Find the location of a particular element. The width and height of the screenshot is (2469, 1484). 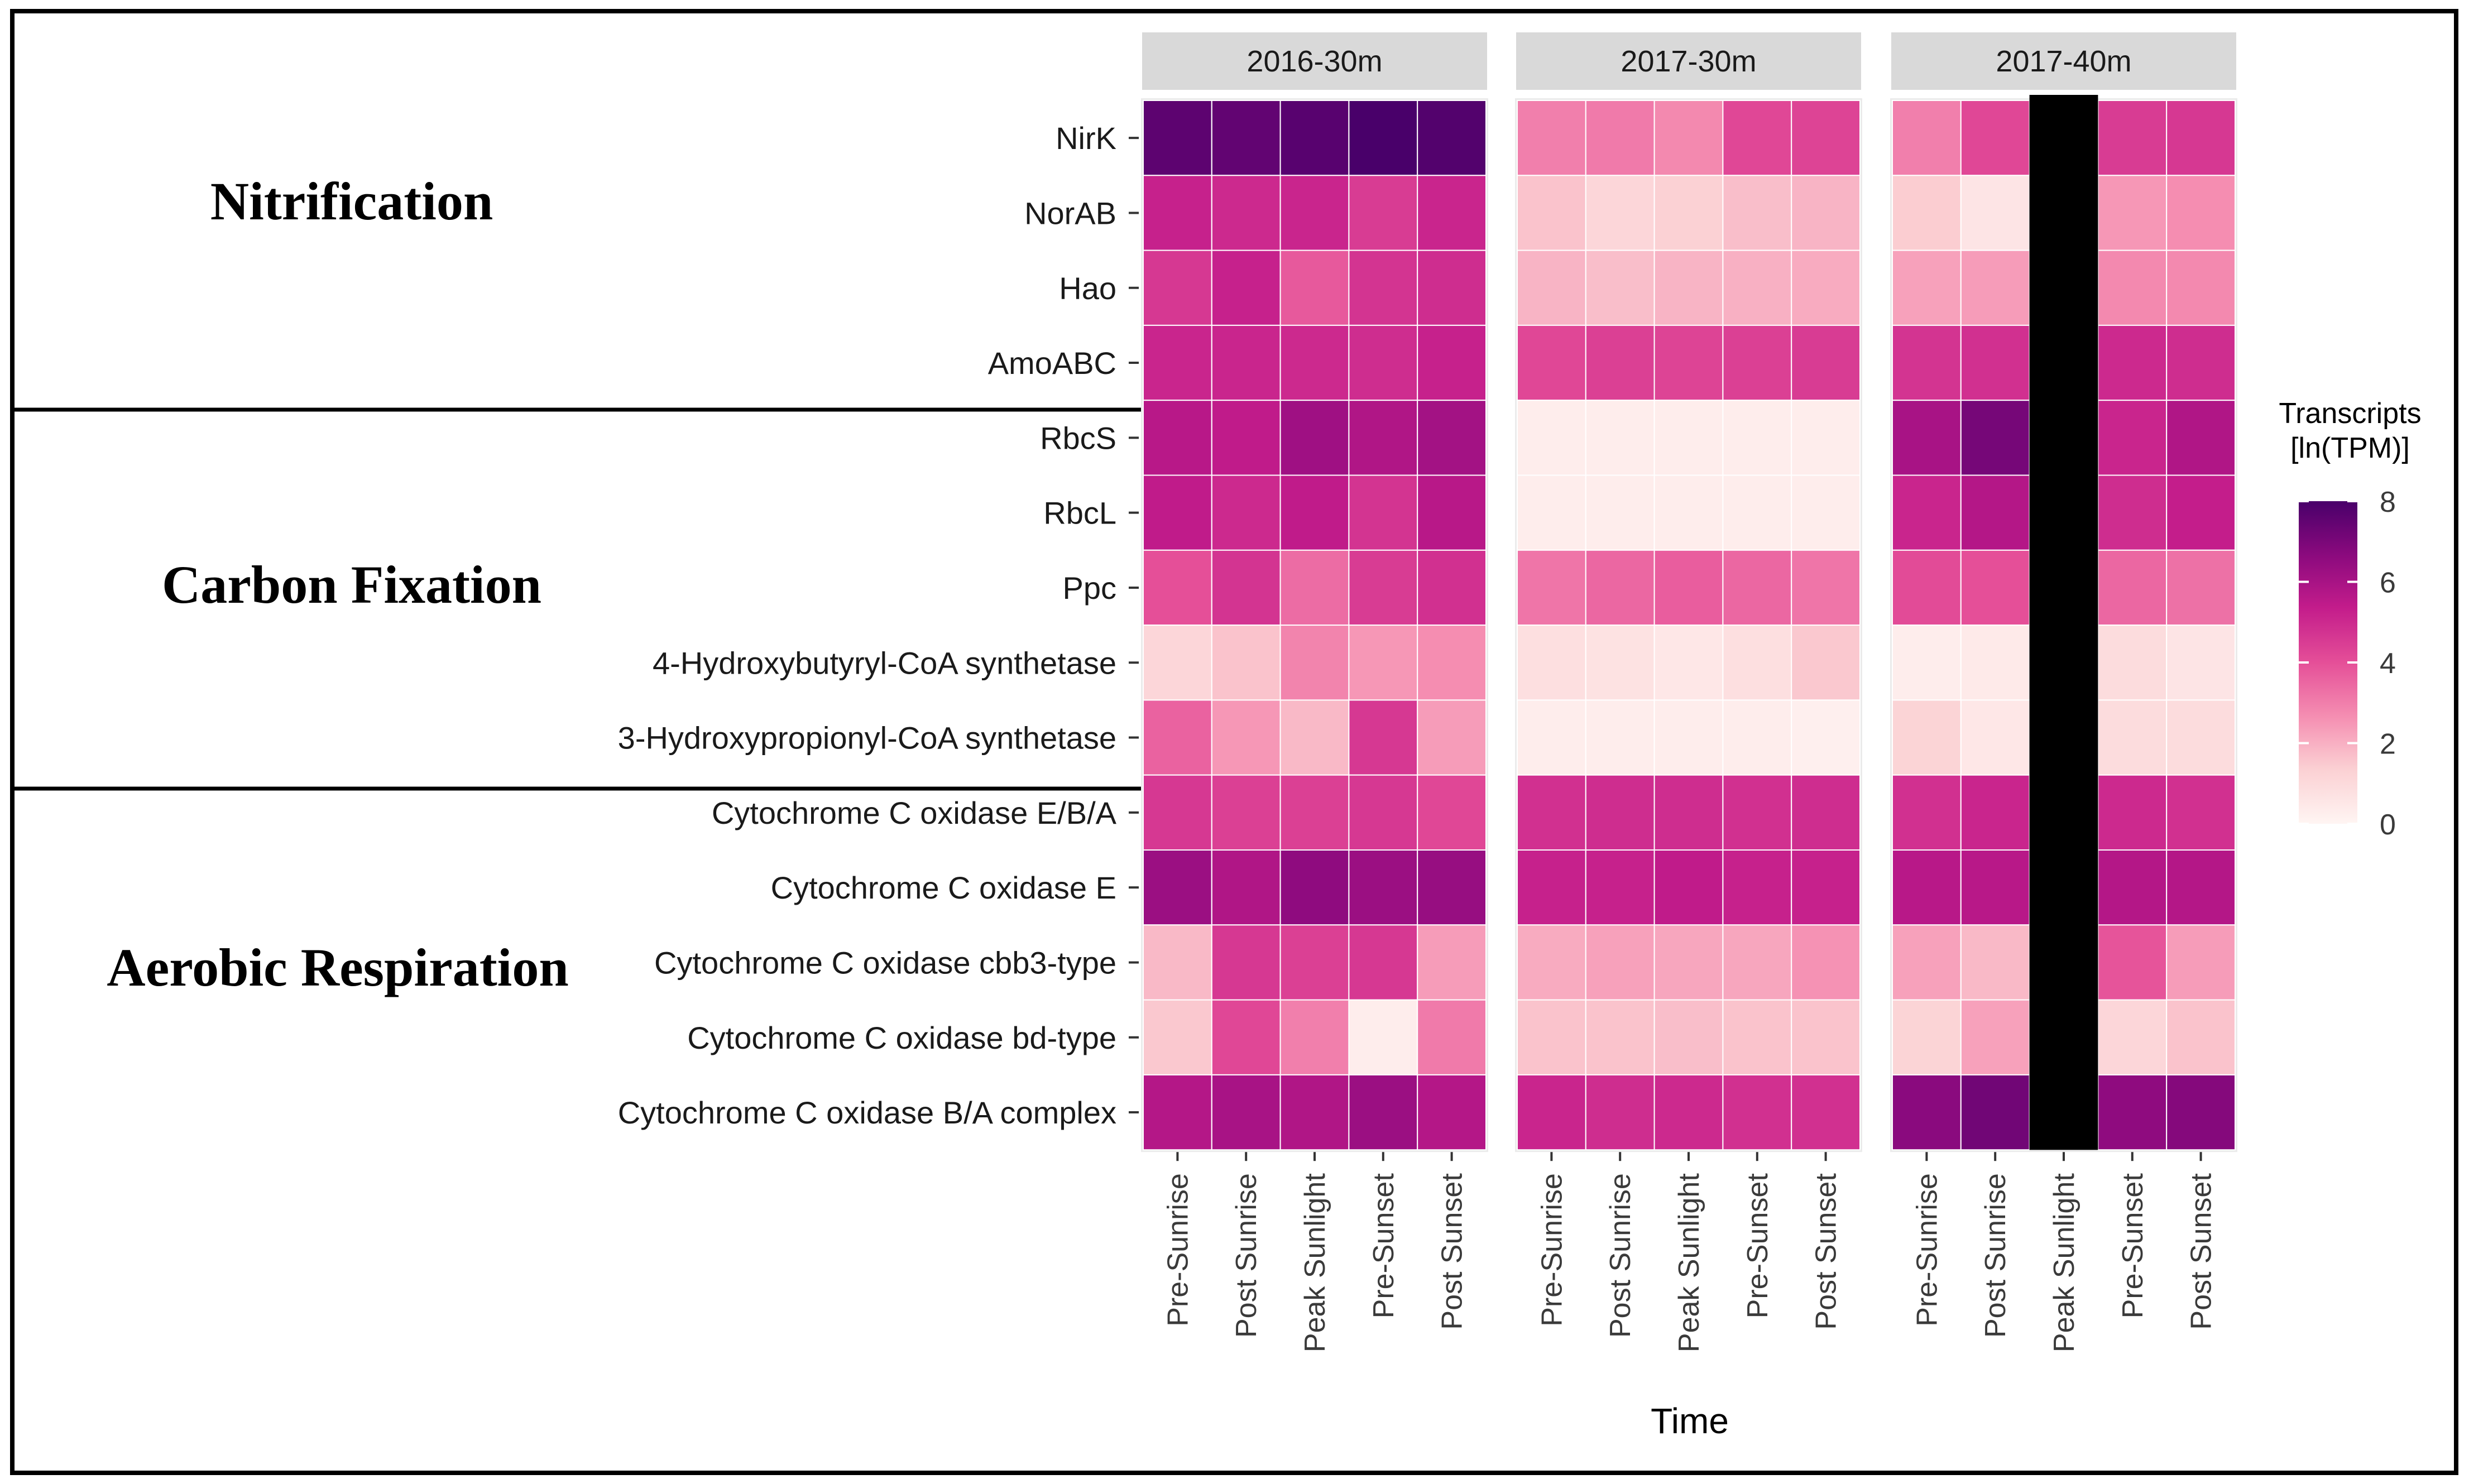

heatmap-cell: Hao | 2017-30m | Post Sunset: 2.1 is located at coordinates (1826, 288).